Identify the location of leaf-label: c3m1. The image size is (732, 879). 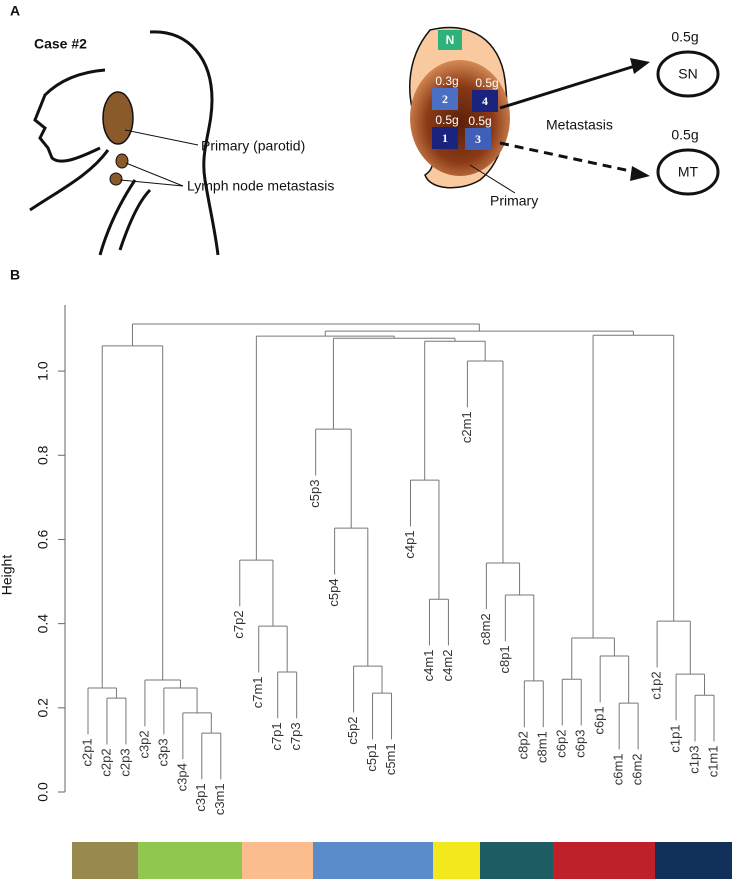
(219, 799).